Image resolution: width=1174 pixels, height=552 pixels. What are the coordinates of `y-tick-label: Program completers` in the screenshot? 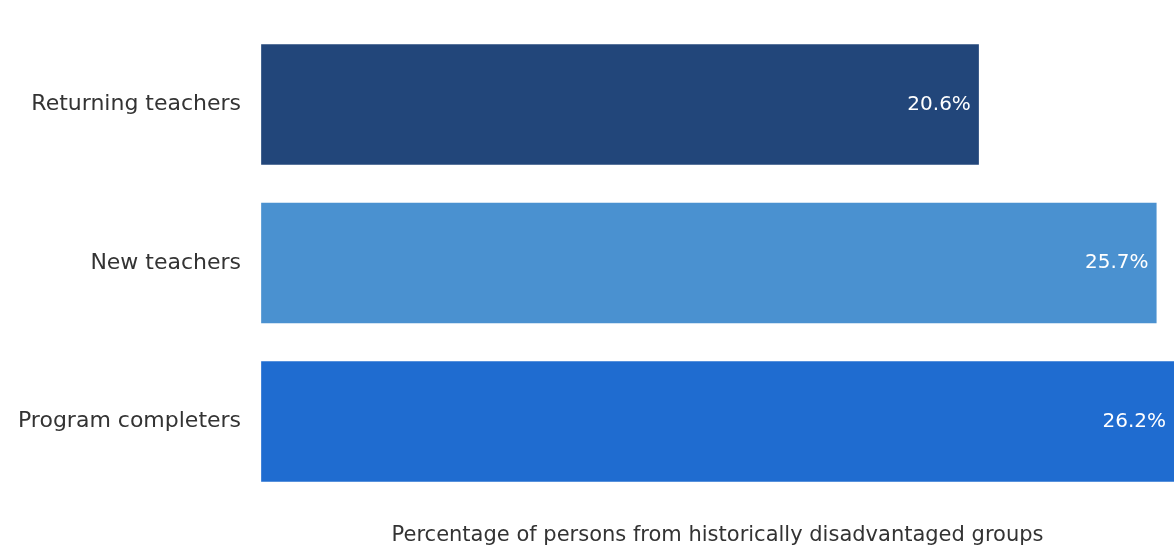 It's located at (129, 420).